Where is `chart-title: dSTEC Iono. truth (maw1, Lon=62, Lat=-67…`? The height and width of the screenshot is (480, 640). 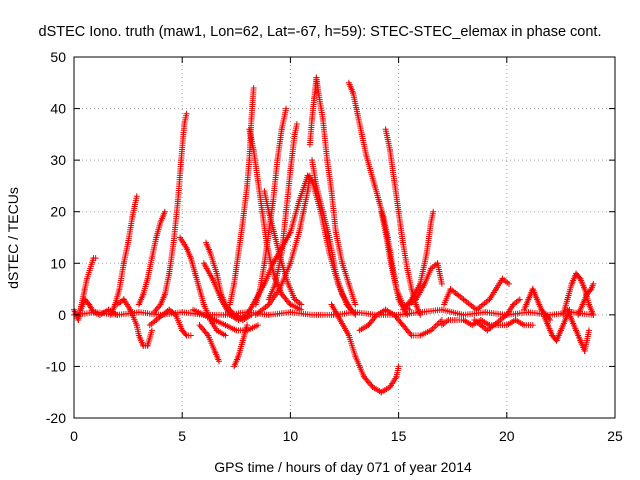 chart-title: dSTEC Iono. truth (maw1, Lon=62, Lat=-67… is located at coordinates (320, 32).